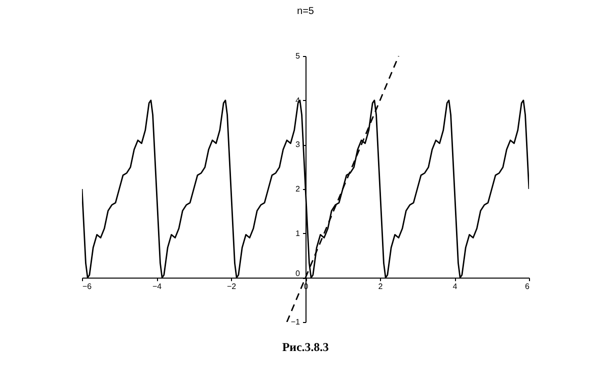 This screenshot has width=611, height=372. I want to click on y-tick-label: 1, so click(298, 233).